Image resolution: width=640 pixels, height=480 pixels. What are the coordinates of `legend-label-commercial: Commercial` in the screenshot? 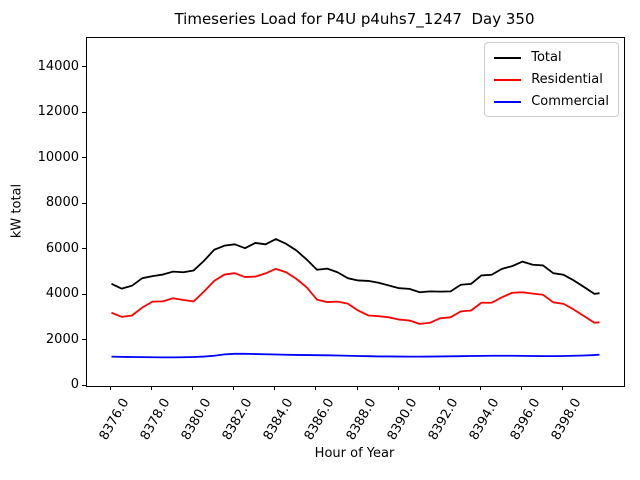 It's located at (570, 101).